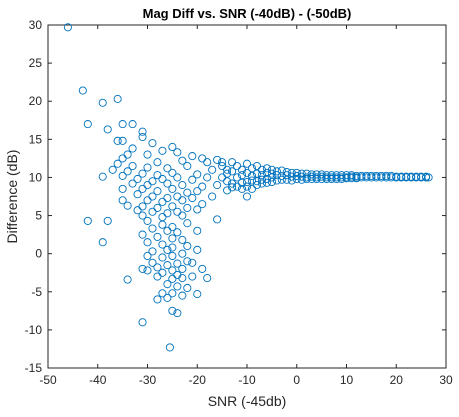  Describe the element at coordinates (247, 13) in the screenshot. I see `chart-title: Mag Diff vs. SNR (-40dB) - (-50dB)` at that location.